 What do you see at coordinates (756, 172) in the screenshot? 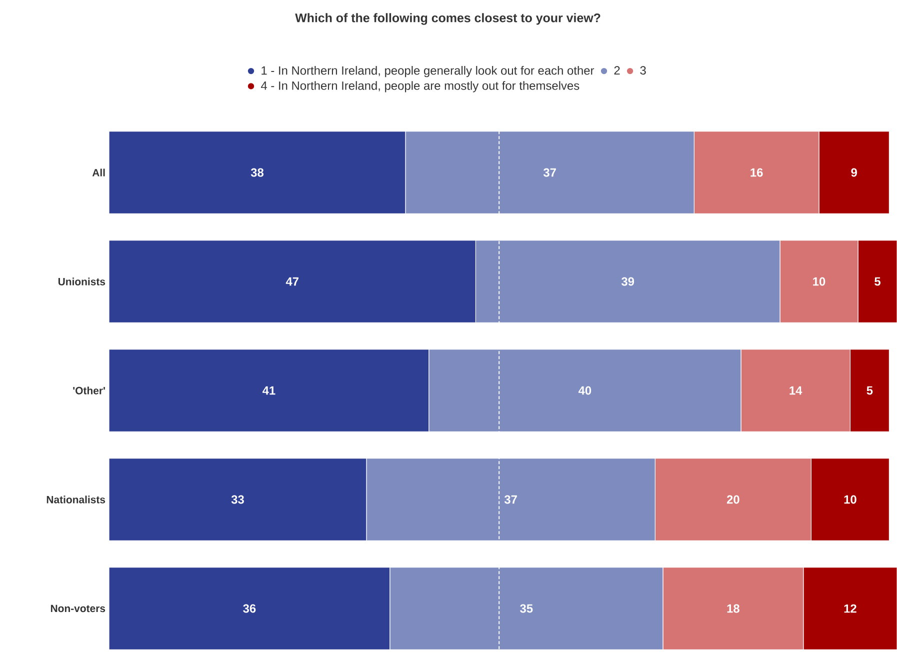
I see `data-label: 16` at bounding box center [756, 172].